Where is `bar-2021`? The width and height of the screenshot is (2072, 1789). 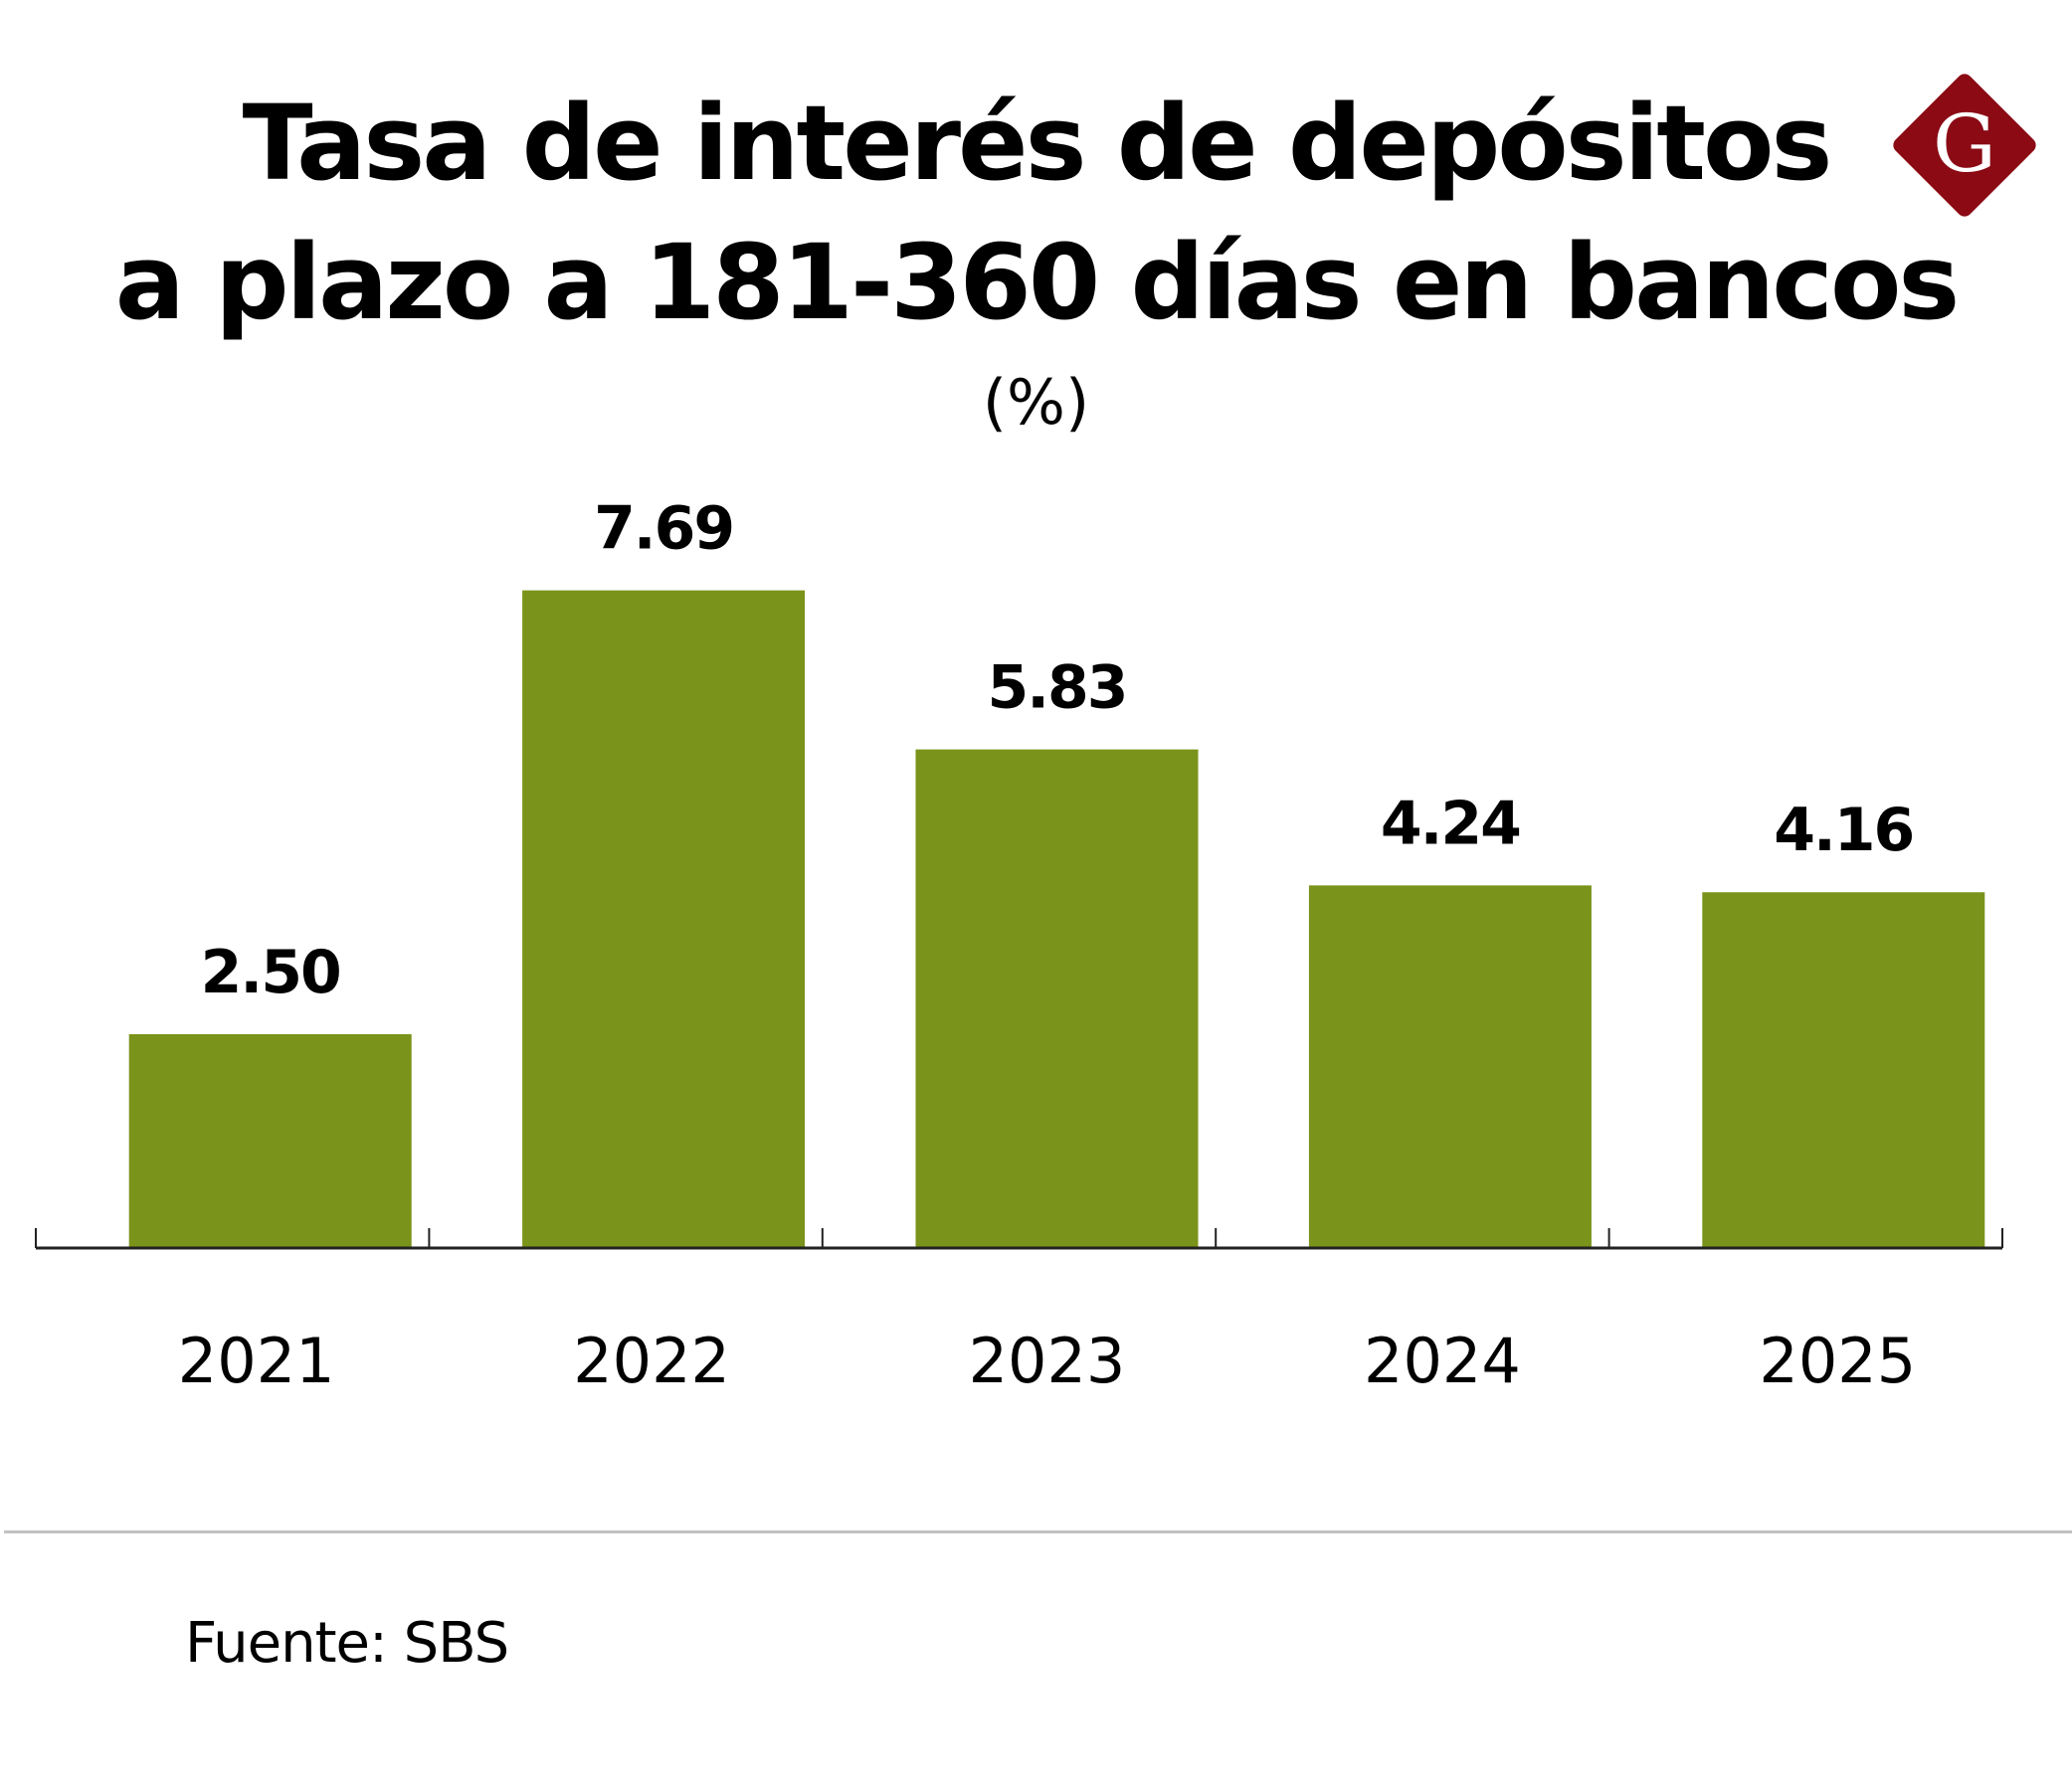 bar-2021 is located at coordinates (270, 1141).